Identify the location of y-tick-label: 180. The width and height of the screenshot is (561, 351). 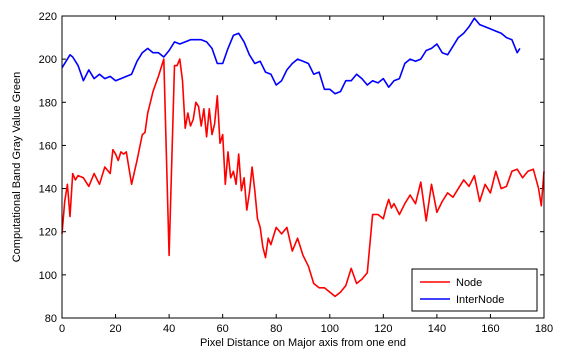
(48, 103).